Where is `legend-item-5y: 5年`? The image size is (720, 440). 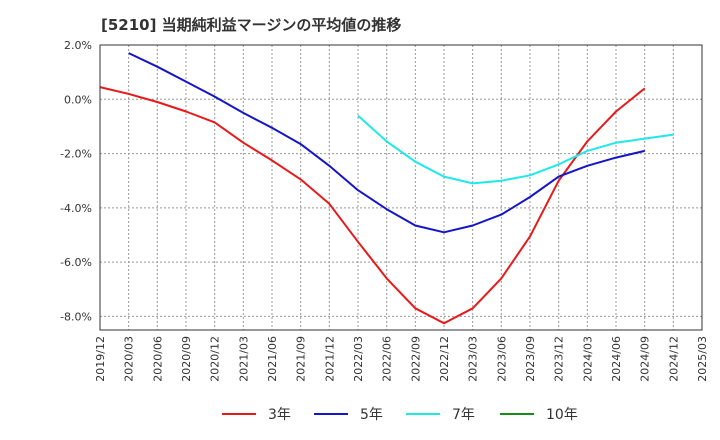 legend-item-5y: 5年 is located at coordinates (348, 414).